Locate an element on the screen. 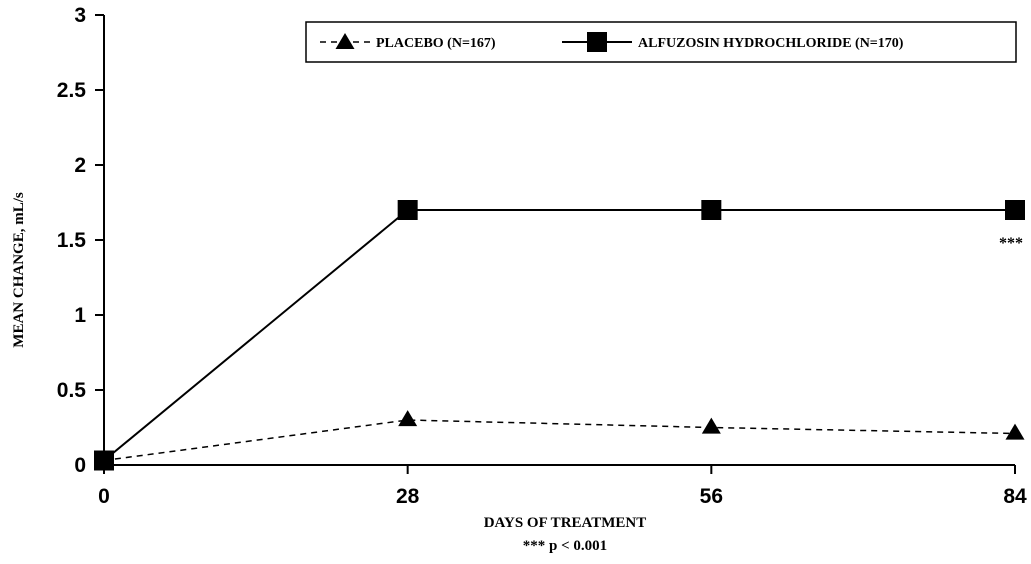 This screenshot has height=564, width=1031. x-tick-label: 84 is located at coordinates (1015, 496).